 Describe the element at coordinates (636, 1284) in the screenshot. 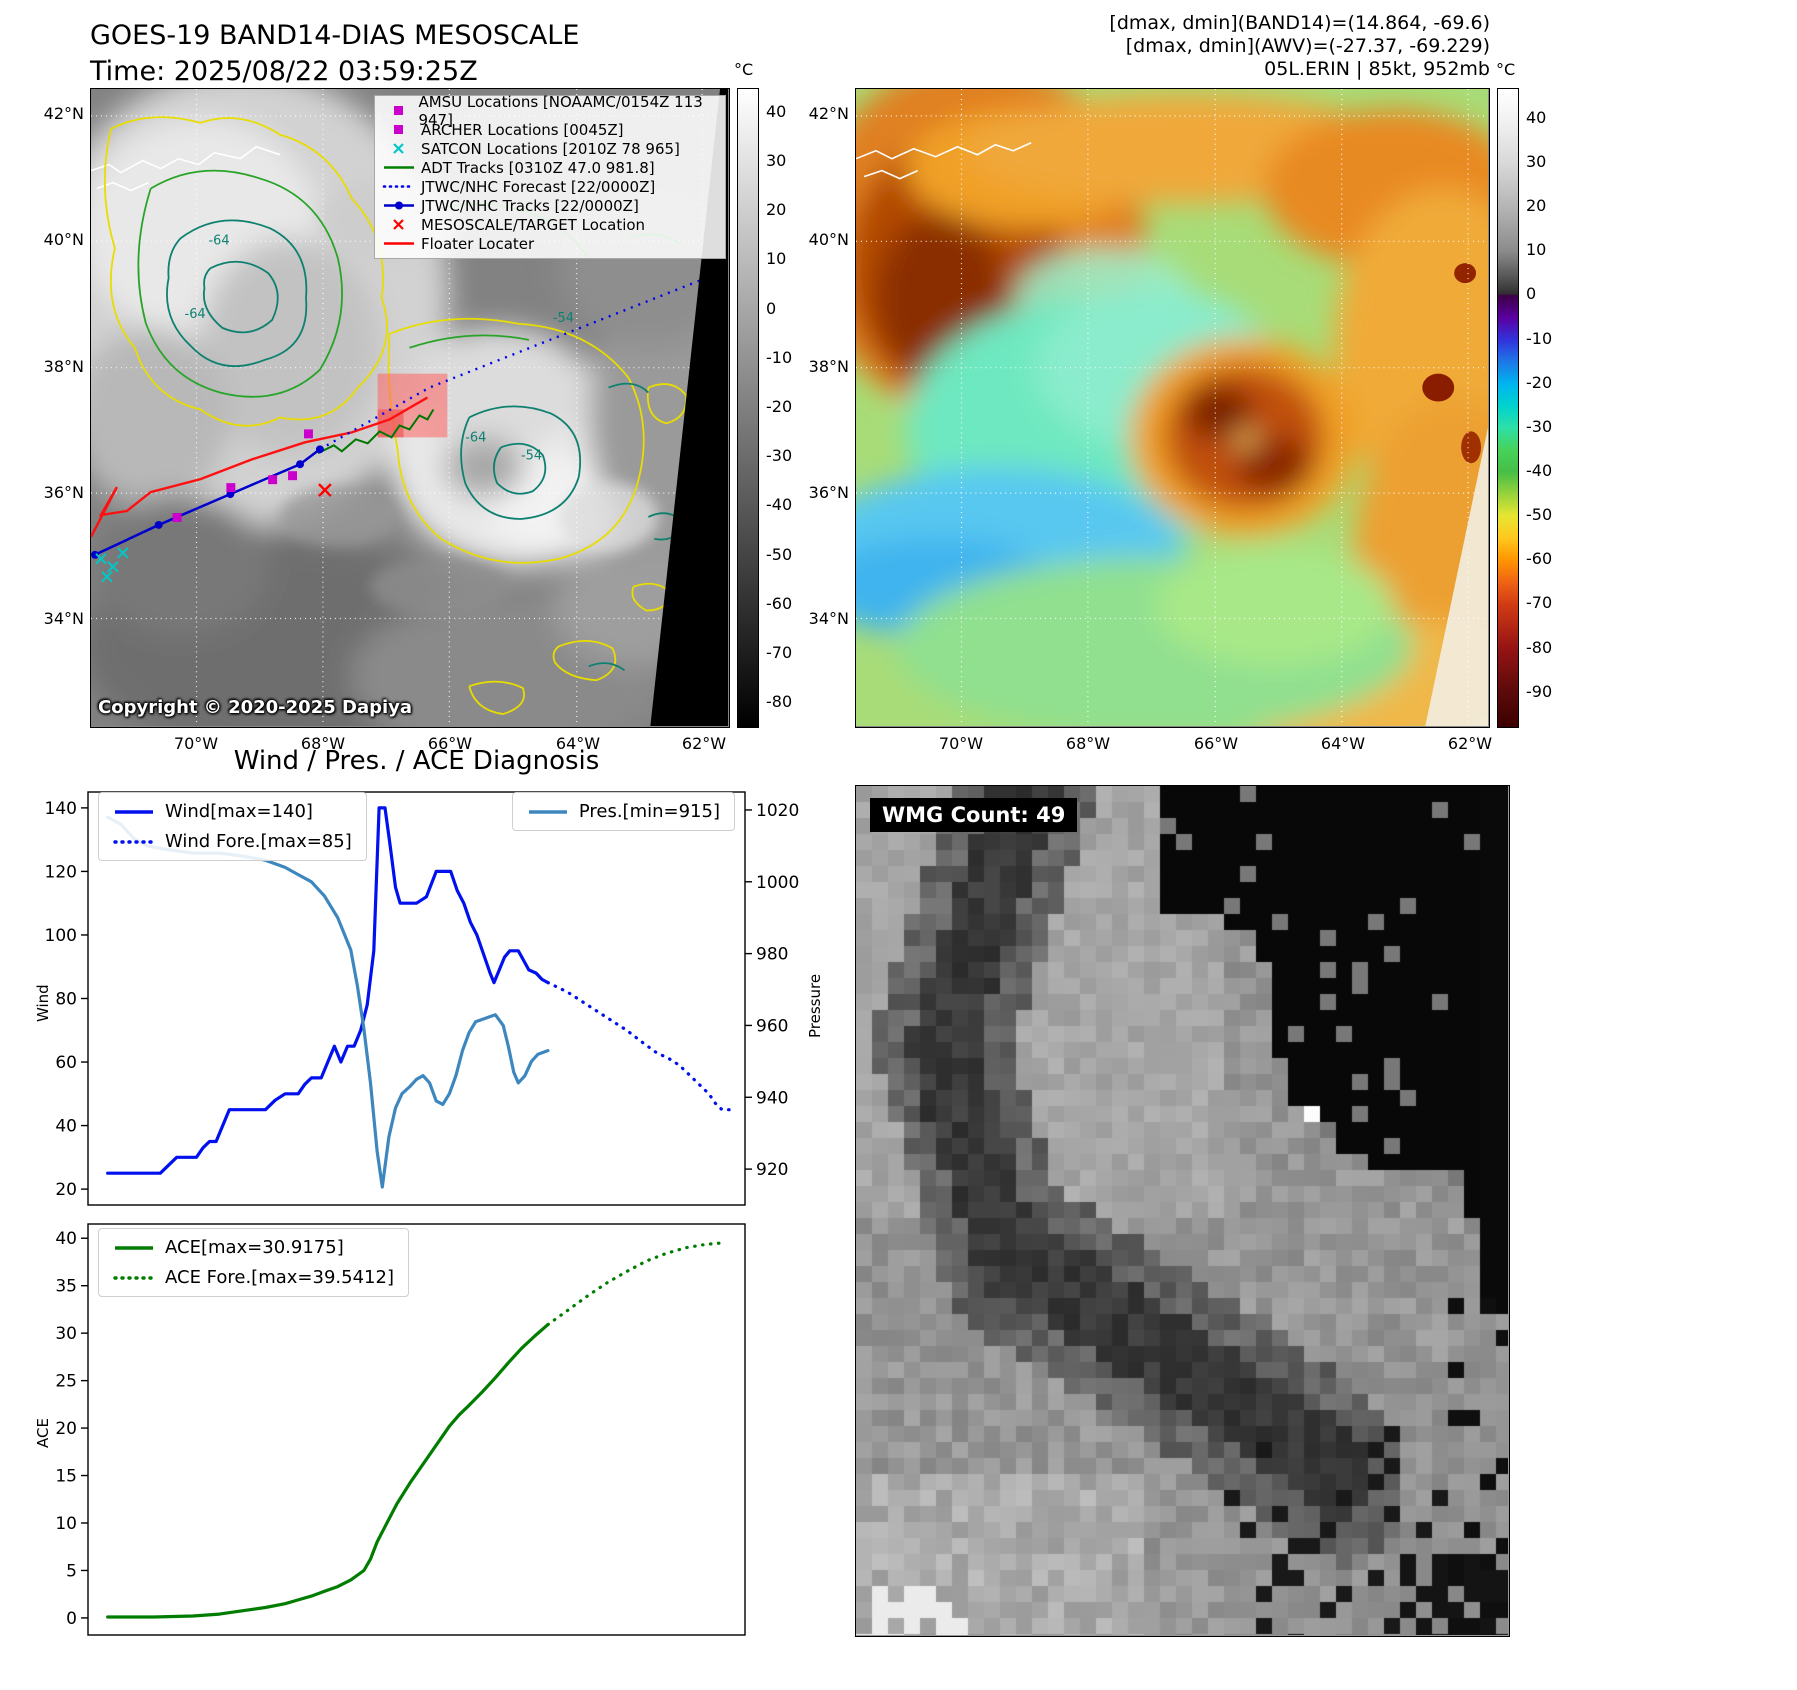

I see `series-ace-fore` at that location.